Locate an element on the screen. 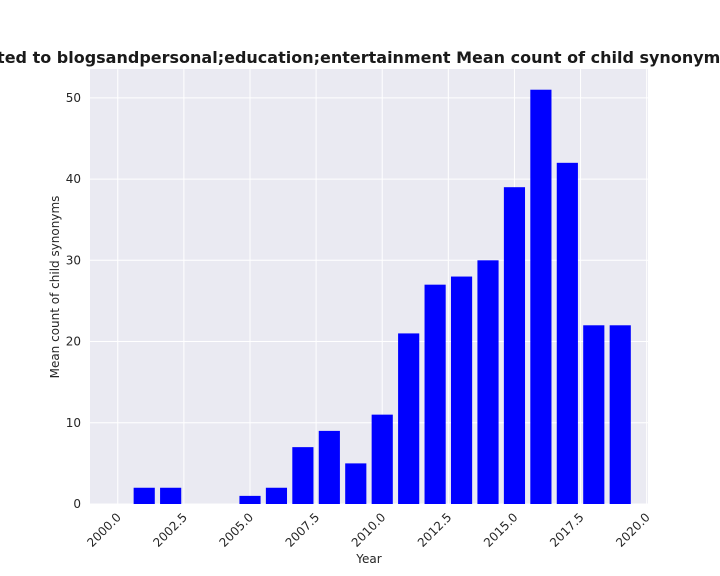  x-tick-label: 2020.0 is located at coordinates (633, 530).